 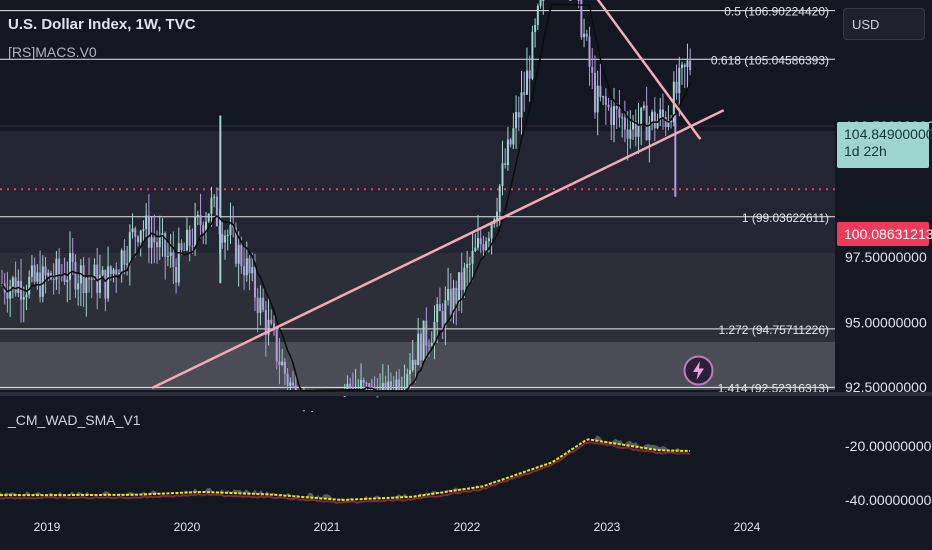 What do you see at coordinates (785, 218) in the screenshot?
I see `fib-level-label: 1 (99.03622611)` at bounding box center [785, 218].